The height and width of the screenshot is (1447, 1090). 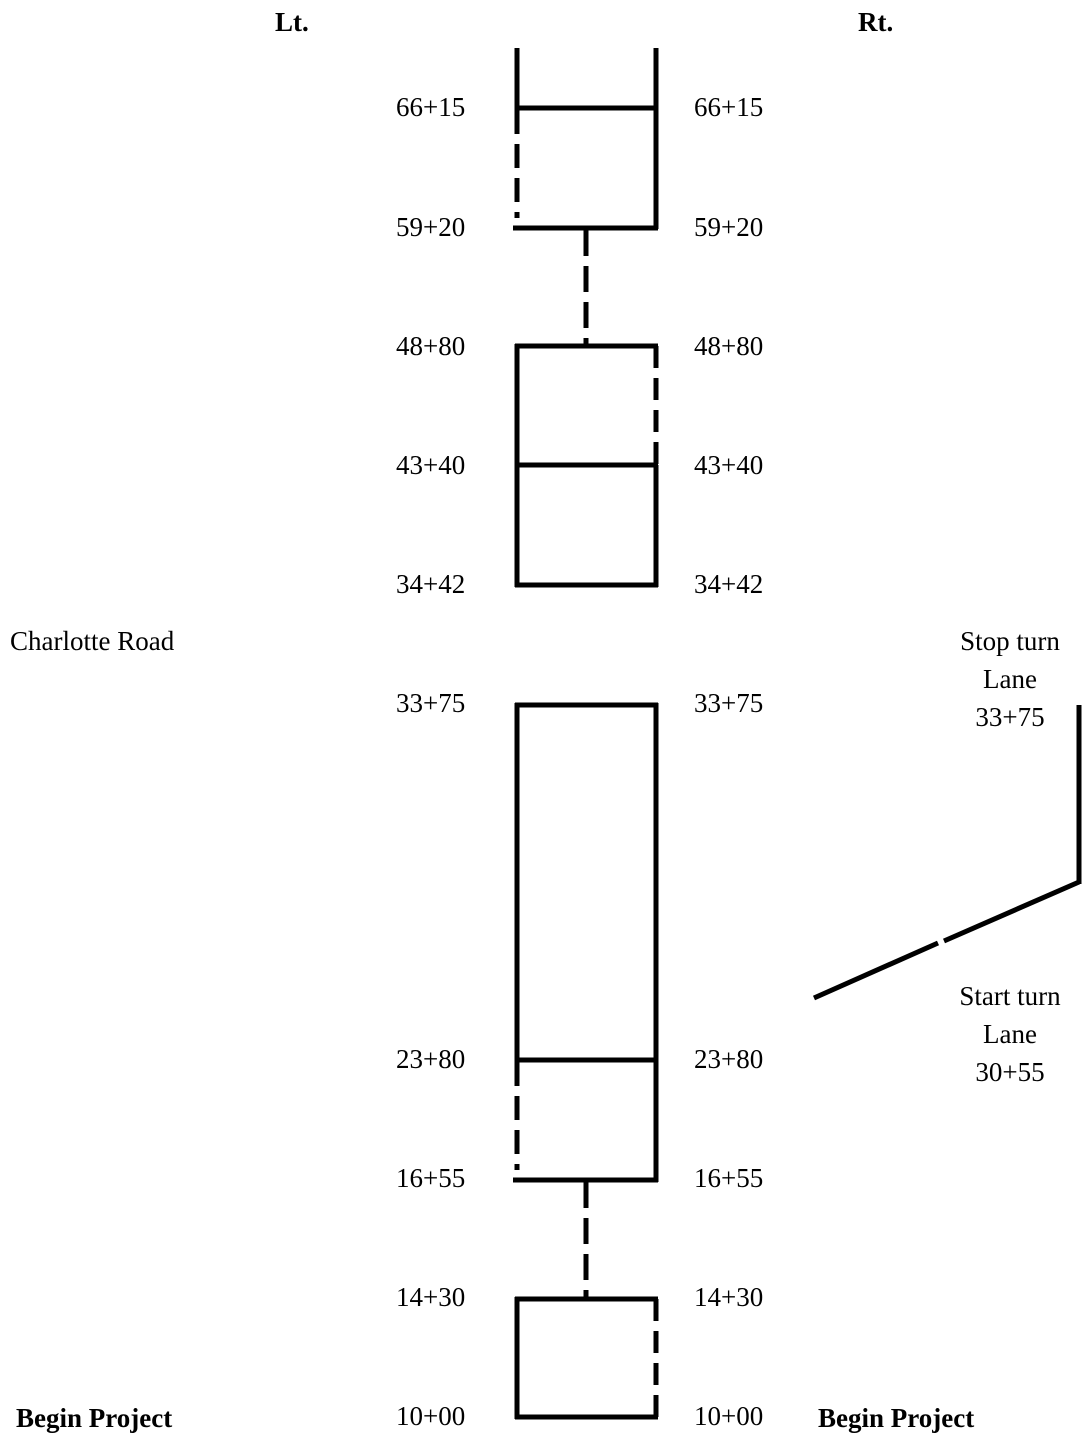 What do you see at coordinates (94, 1418) in the screenshot?
I see `begin-project-left-label: Begin Project` at bounding box center [94, 1418].